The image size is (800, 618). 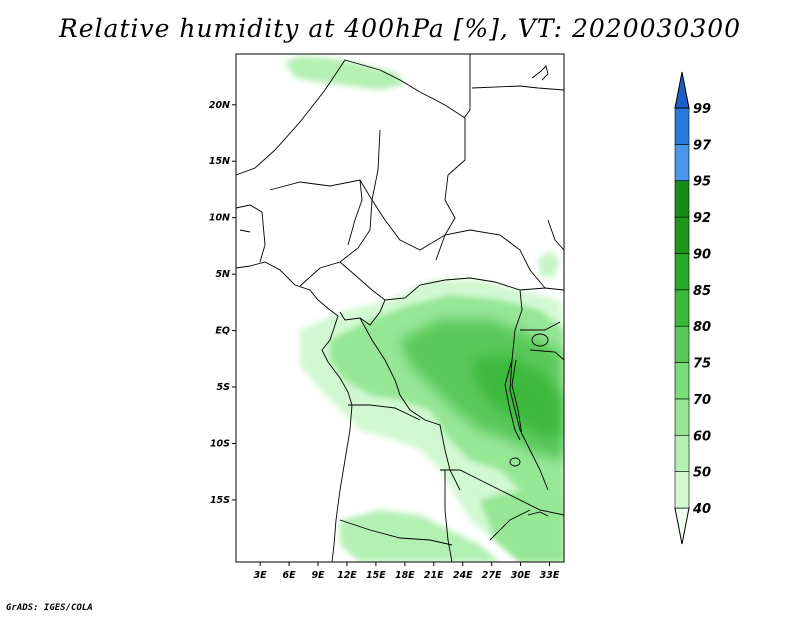 I want to click on colorbar-min-triangle, so click(x=682, y=526).